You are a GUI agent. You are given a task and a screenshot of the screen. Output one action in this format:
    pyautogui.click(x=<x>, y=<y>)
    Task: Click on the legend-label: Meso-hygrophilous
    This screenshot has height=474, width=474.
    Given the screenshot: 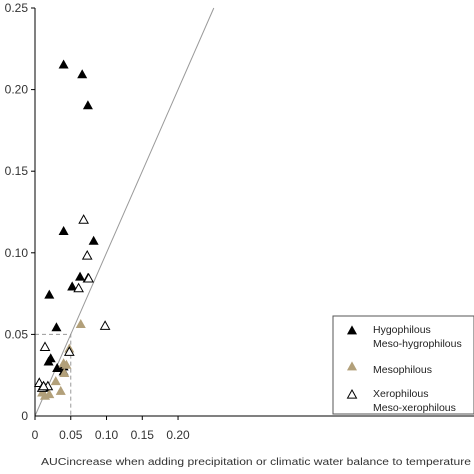 What is the action you would take?
    pyautogui.click(x=417, y=344)
    